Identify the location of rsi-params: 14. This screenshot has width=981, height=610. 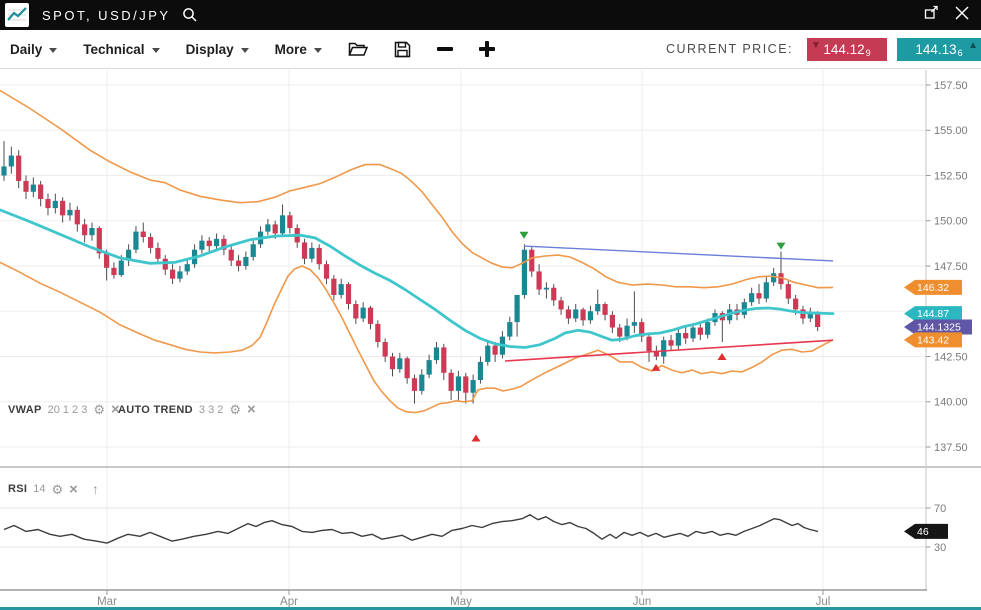
(39, 489).